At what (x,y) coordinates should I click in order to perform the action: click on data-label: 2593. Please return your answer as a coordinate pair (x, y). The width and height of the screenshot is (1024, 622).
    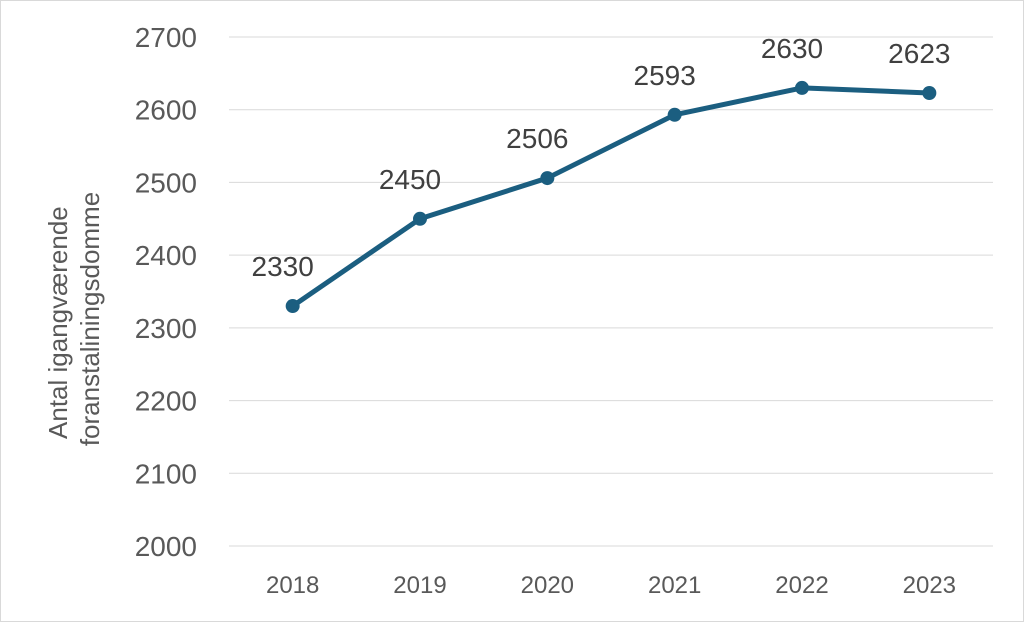
    Looking at the image, I should click on (665, 75).